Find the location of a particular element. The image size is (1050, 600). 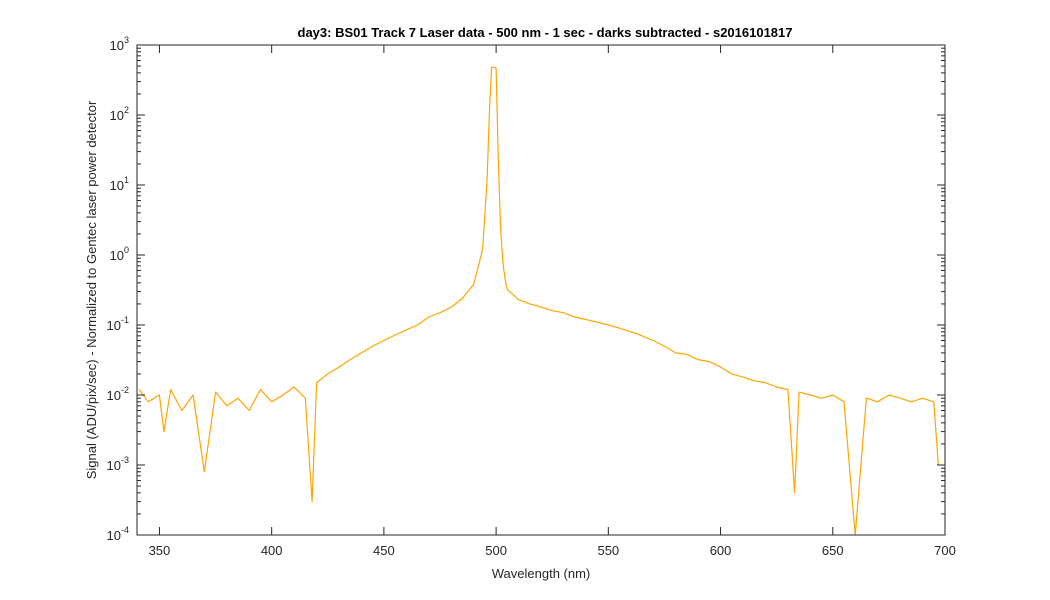

y-tick-label: 10⁰ is located at coordinates (119, 254).